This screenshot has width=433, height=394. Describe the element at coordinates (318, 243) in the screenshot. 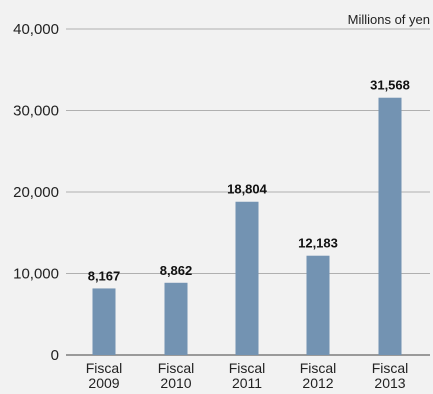

I see `bar-value-label: 12,183` at that location.